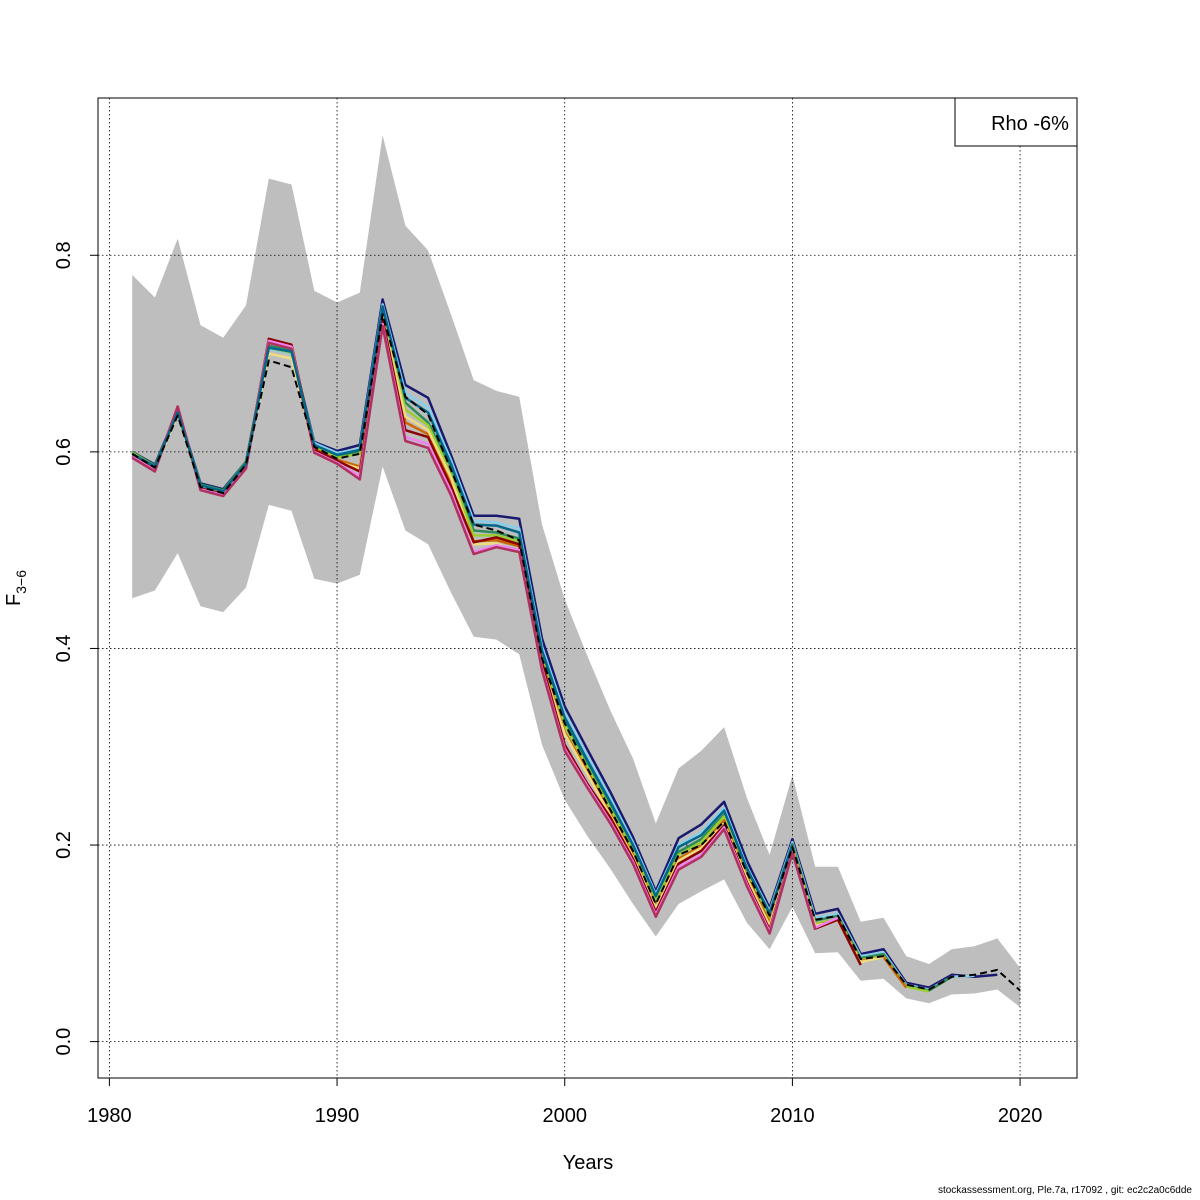  What do you see at coordinates (1020, 1116) in the screenshot?
I see `x-tick-label-2020: 2020` at bounding box center [1020, 1116].